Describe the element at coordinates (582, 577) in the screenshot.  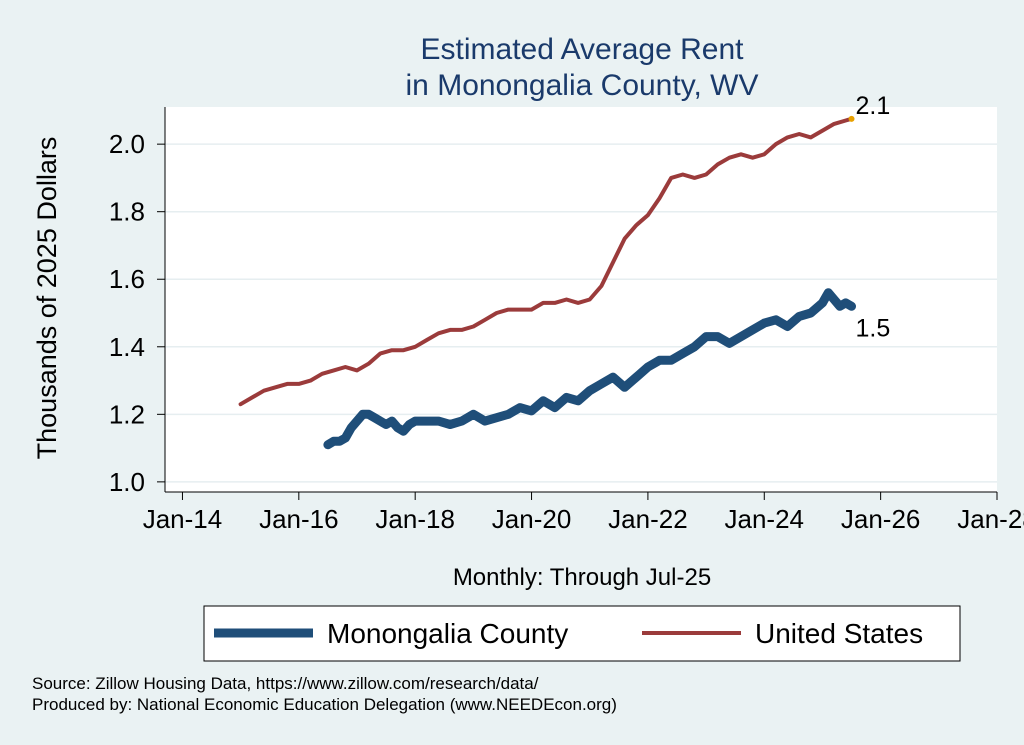
I see `x-axis-label: Monthly: Through Jul-25` at that location.